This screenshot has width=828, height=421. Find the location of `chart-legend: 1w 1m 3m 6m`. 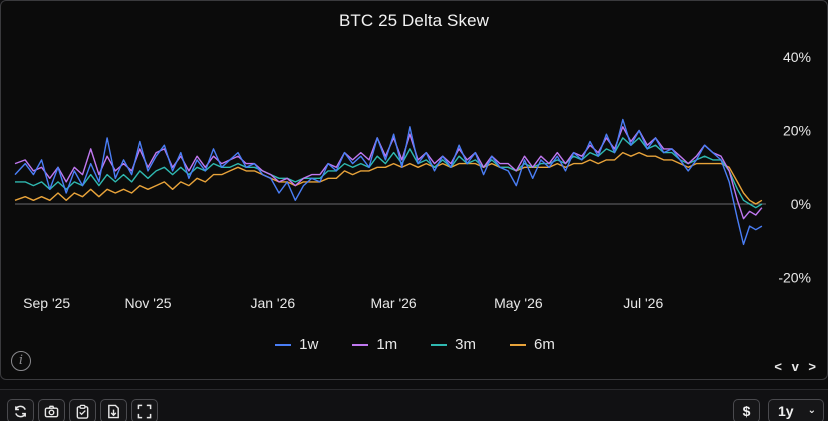

chart-legend: 1w 1m 3m 6m is located at coordinates (414, 344).